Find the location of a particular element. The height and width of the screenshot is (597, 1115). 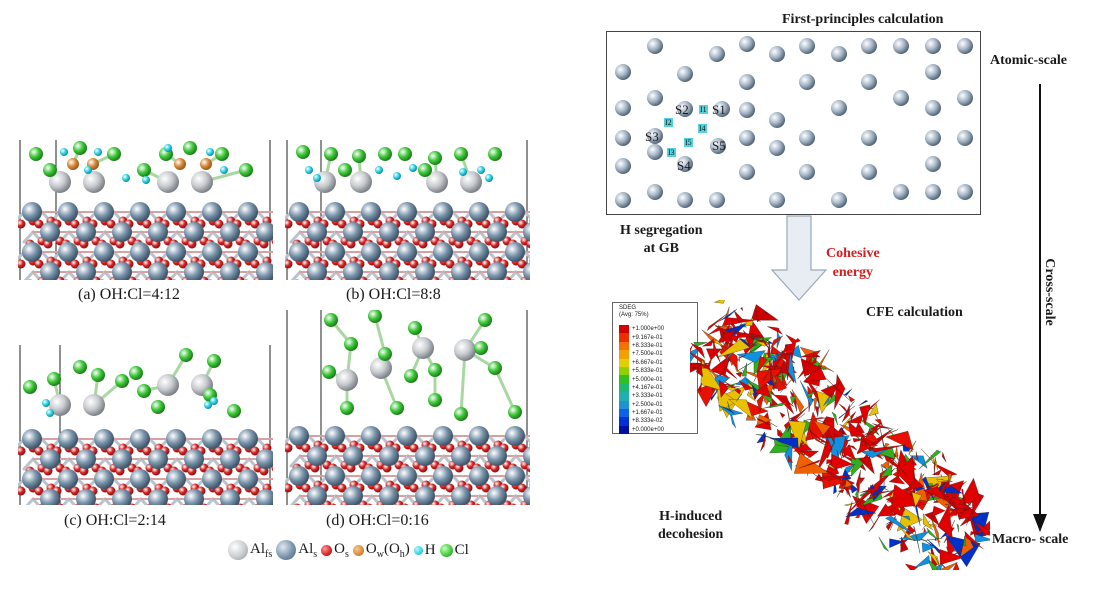

panel-b-caption: (b) OH:Cl=8:8 is located at coordinates (393, 294).